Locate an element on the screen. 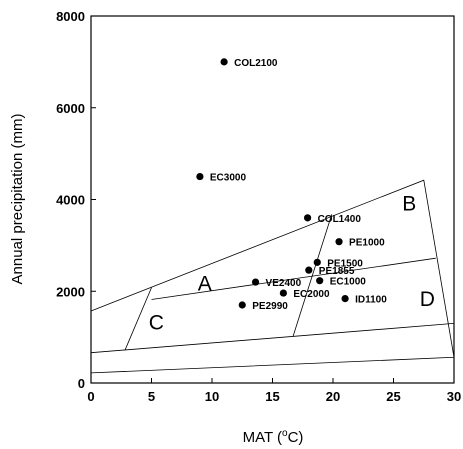  point-label: COL1400 is located at coordinates (340, 219).